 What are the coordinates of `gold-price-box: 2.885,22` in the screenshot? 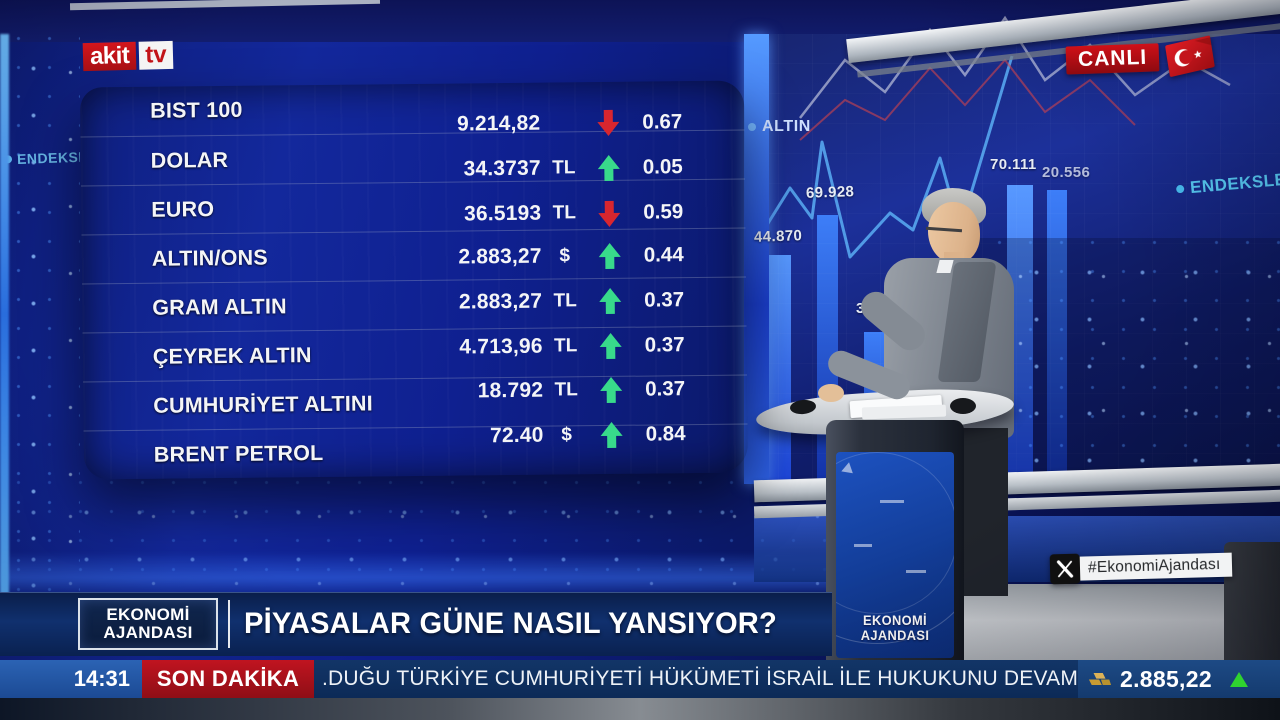 It's located at (1179, 679).